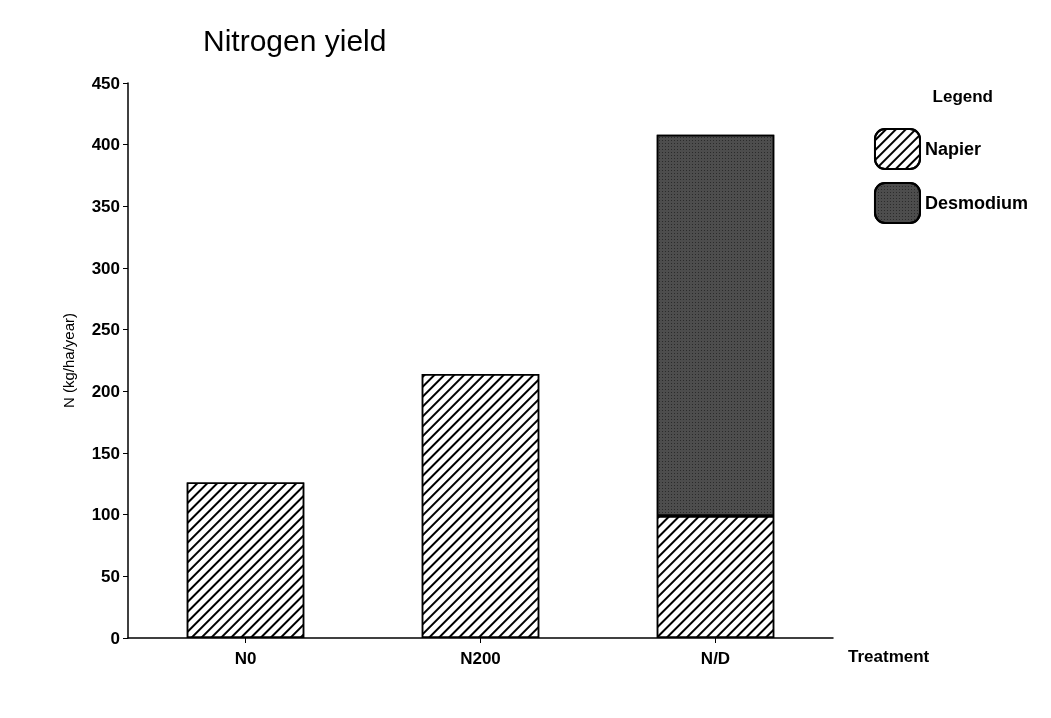 This screenshot has width=1051, height=718. What do you see at coordinates (105, 515) in the screenshot?
I see `y-tick-label: 100` at bounding box center [105, 515].